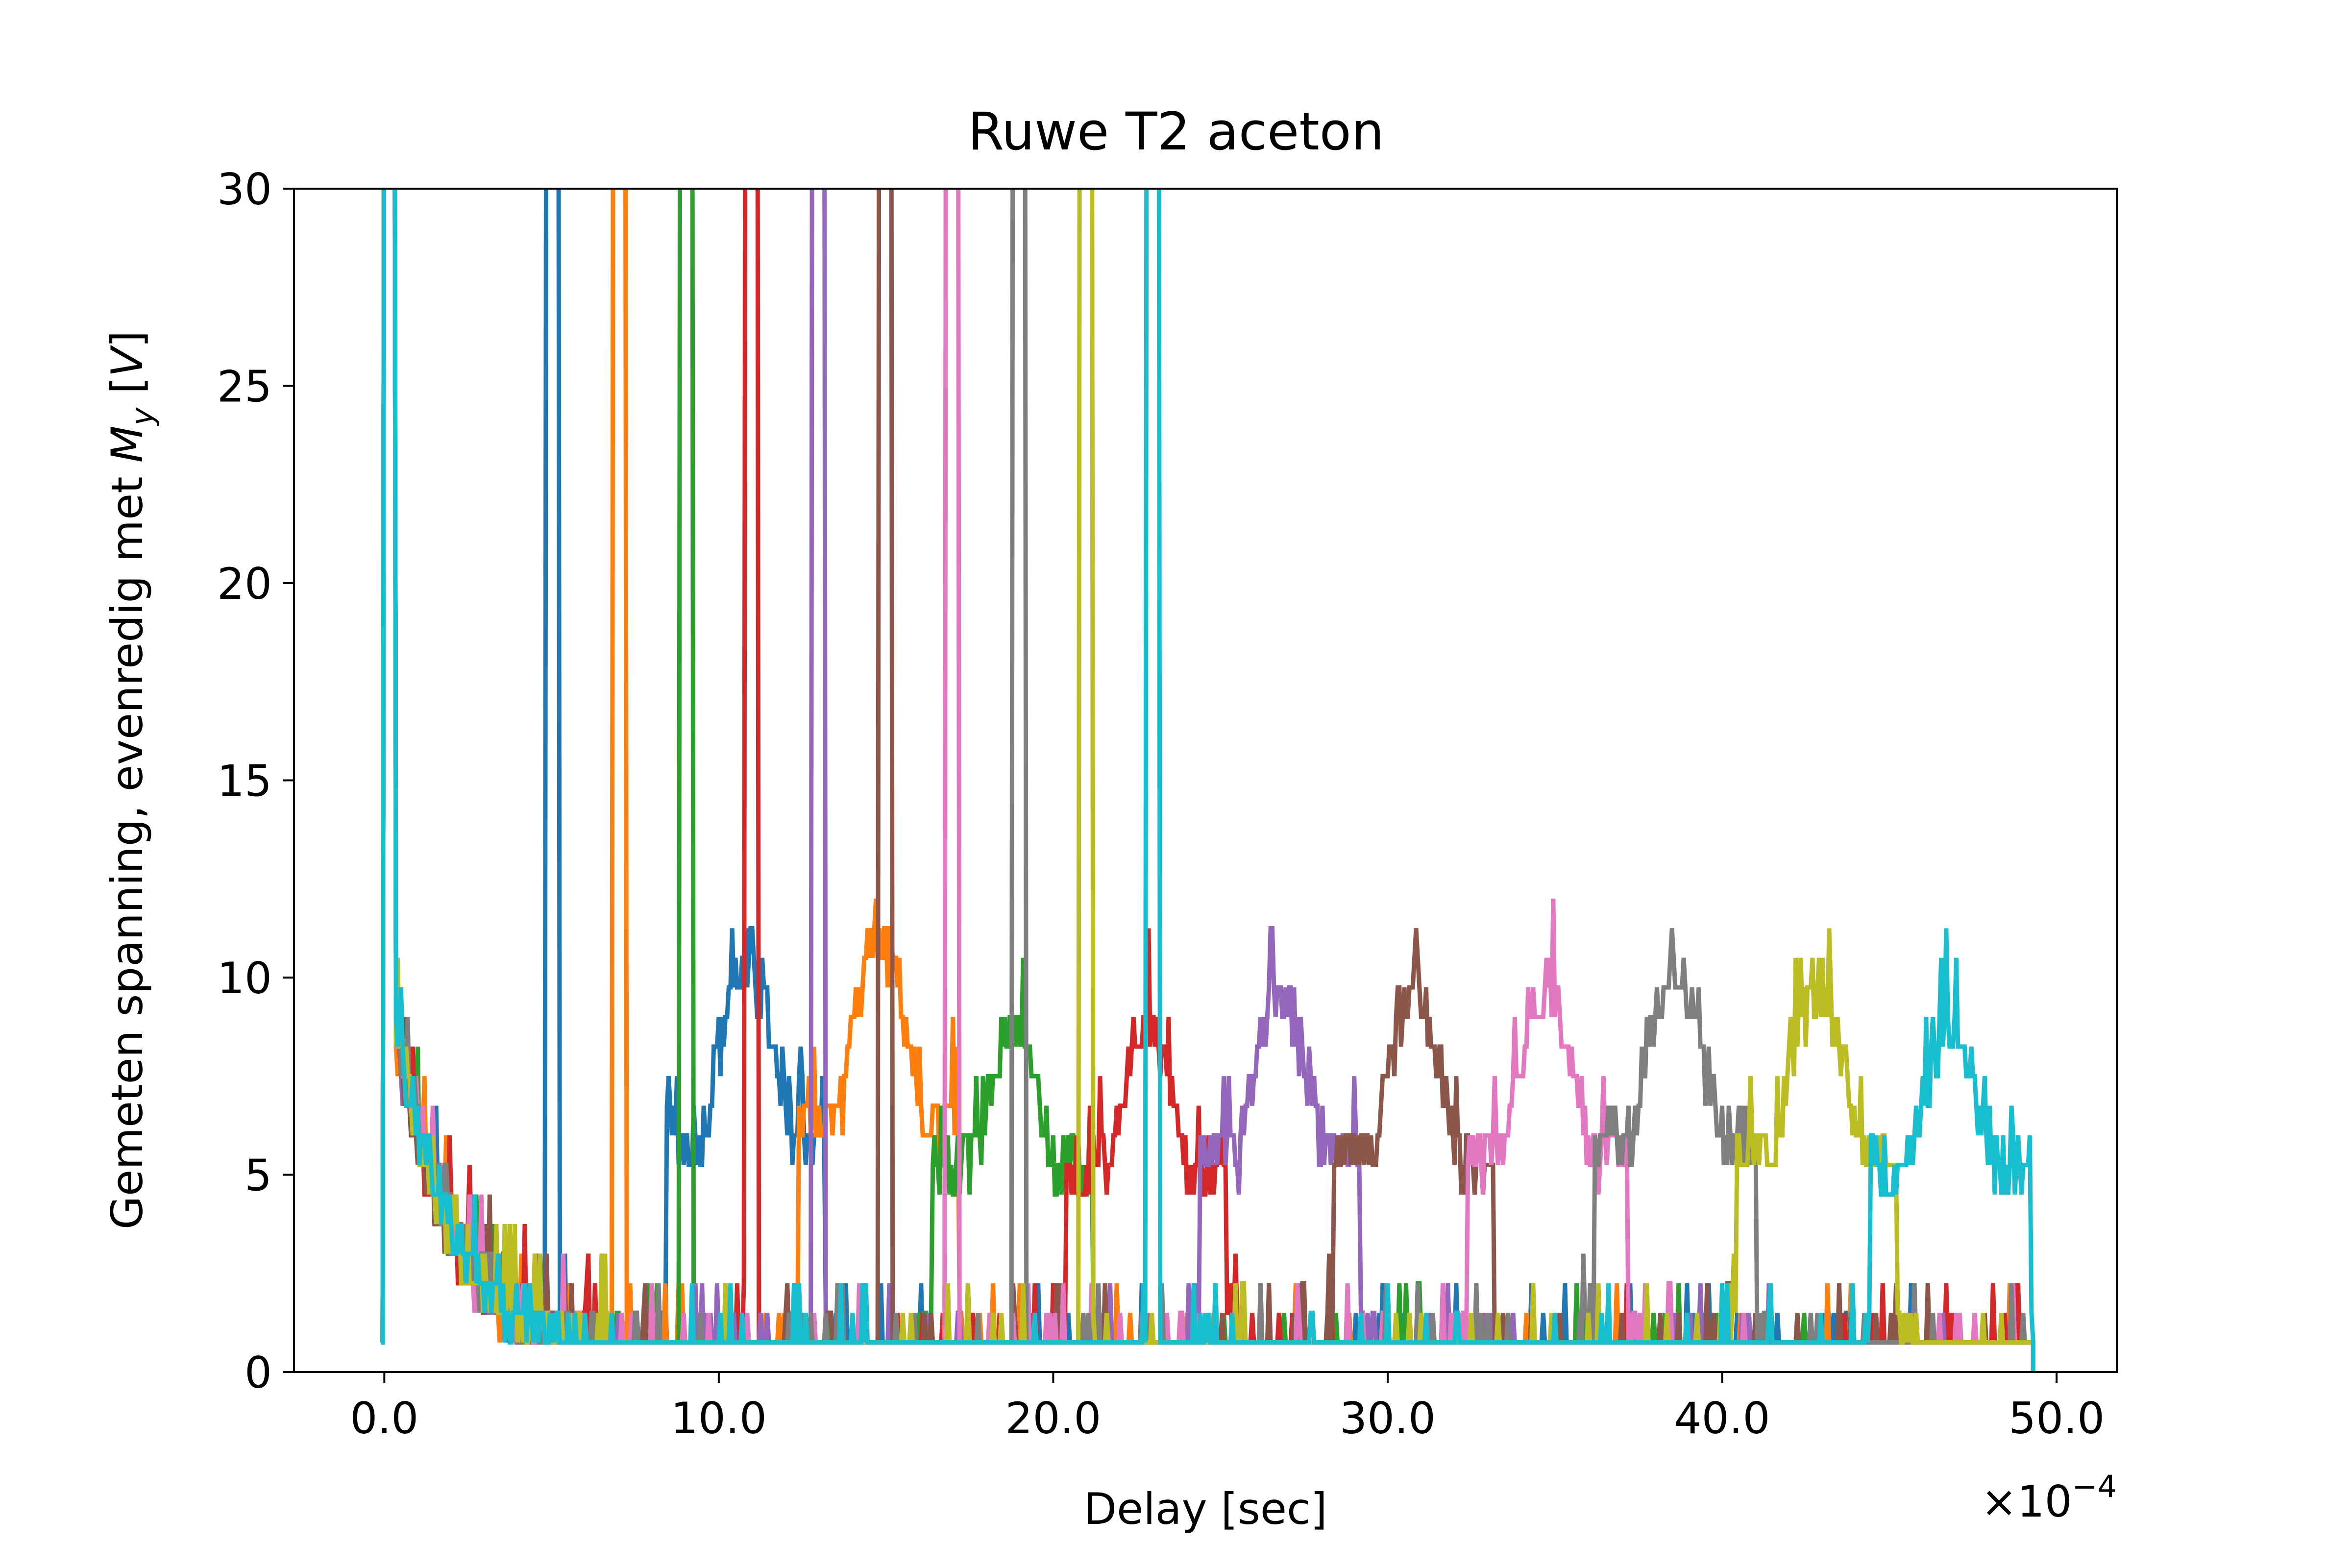  Describe the element at coordinates (1176, 131) in the screenshot. I see `chart-title: Ruwe T2 aceton` at that location.